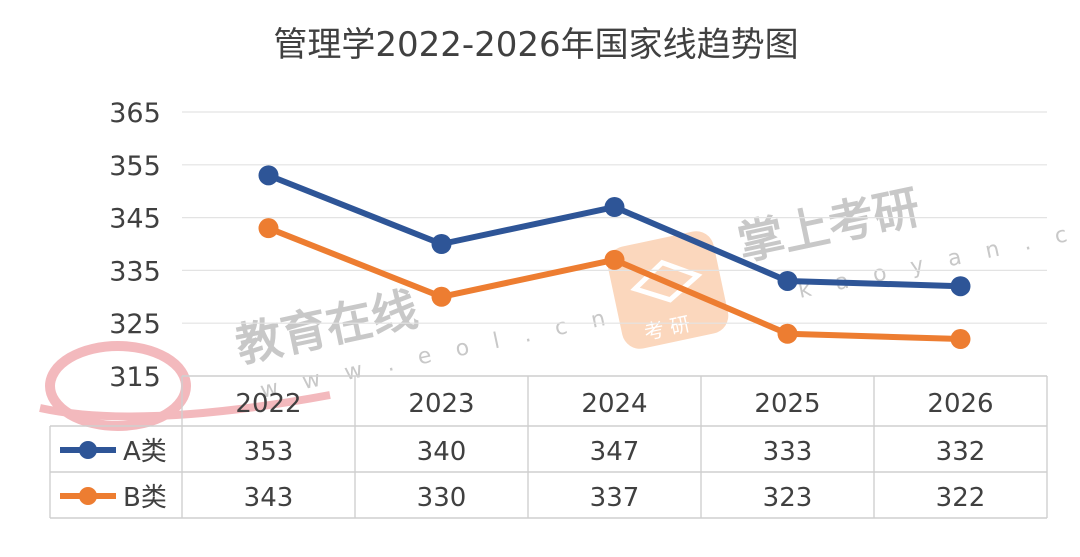 This screenshot has width=1080, height=557. I want to click on kaoyan-logo: 考 研, so click(668, 290).